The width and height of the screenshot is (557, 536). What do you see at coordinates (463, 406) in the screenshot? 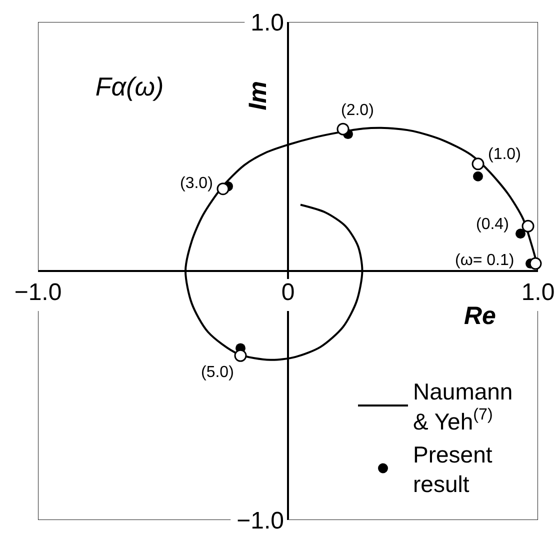
I see `legend-label: Naumann & Yeh$^{(7)}$` at bounding box center [463, 406].